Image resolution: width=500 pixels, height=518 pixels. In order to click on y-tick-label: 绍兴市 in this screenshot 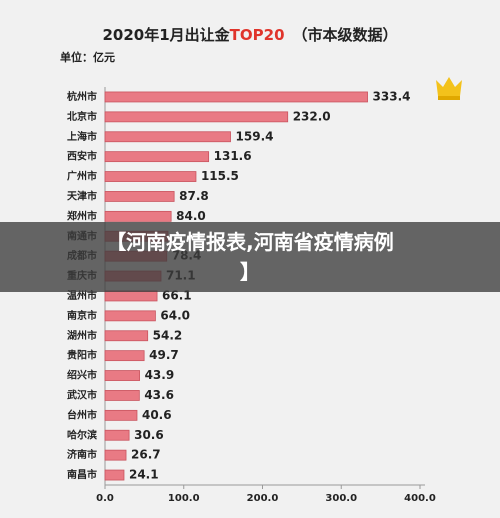, I will do `click(82, 375)`.